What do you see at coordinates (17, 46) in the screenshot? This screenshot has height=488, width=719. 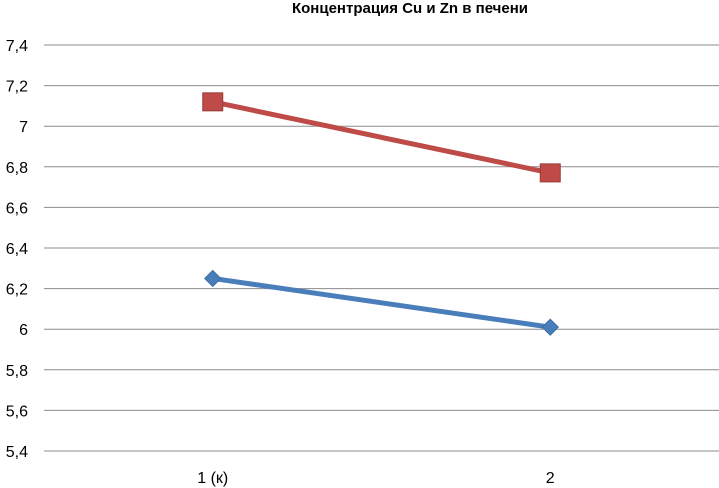 I see `y-tick-label: 7,4` at bounding box center [17, 46].